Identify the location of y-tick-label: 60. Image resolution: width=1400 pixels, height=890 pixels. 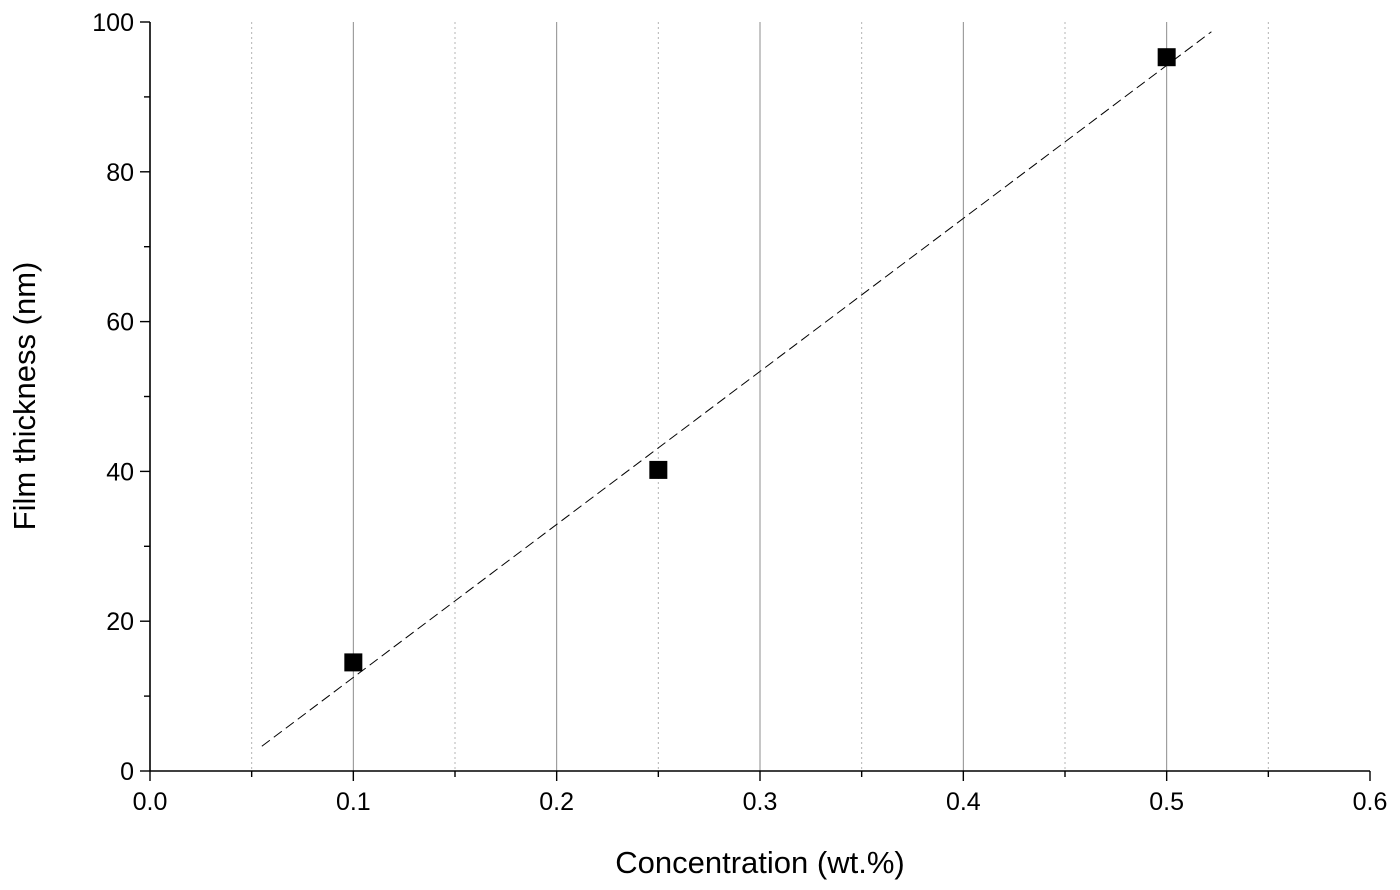
(120, 323).